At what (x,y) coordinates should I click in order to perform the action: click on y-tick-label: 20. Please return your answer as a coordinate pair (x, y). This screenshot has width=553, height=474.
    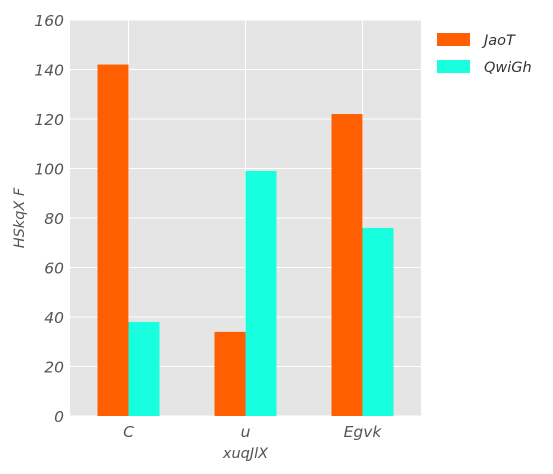
    Looking at the image, I should click on (54, 368).